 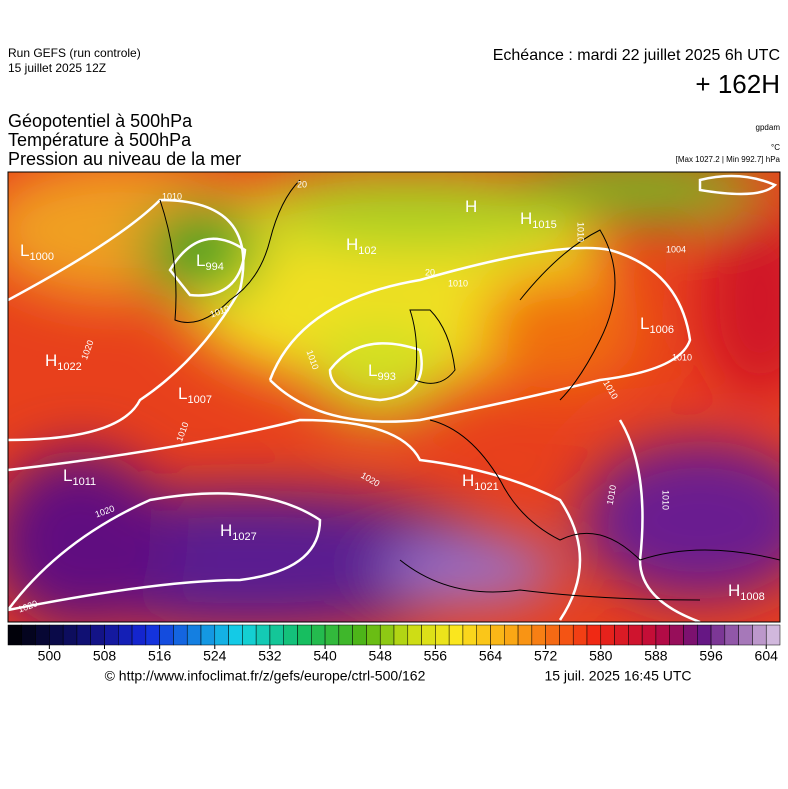 What do you see at coordinates (100, 121) in the screenshot?
I see `title: Géopotentiel à 500hPa` at bounding box center [100, 121].